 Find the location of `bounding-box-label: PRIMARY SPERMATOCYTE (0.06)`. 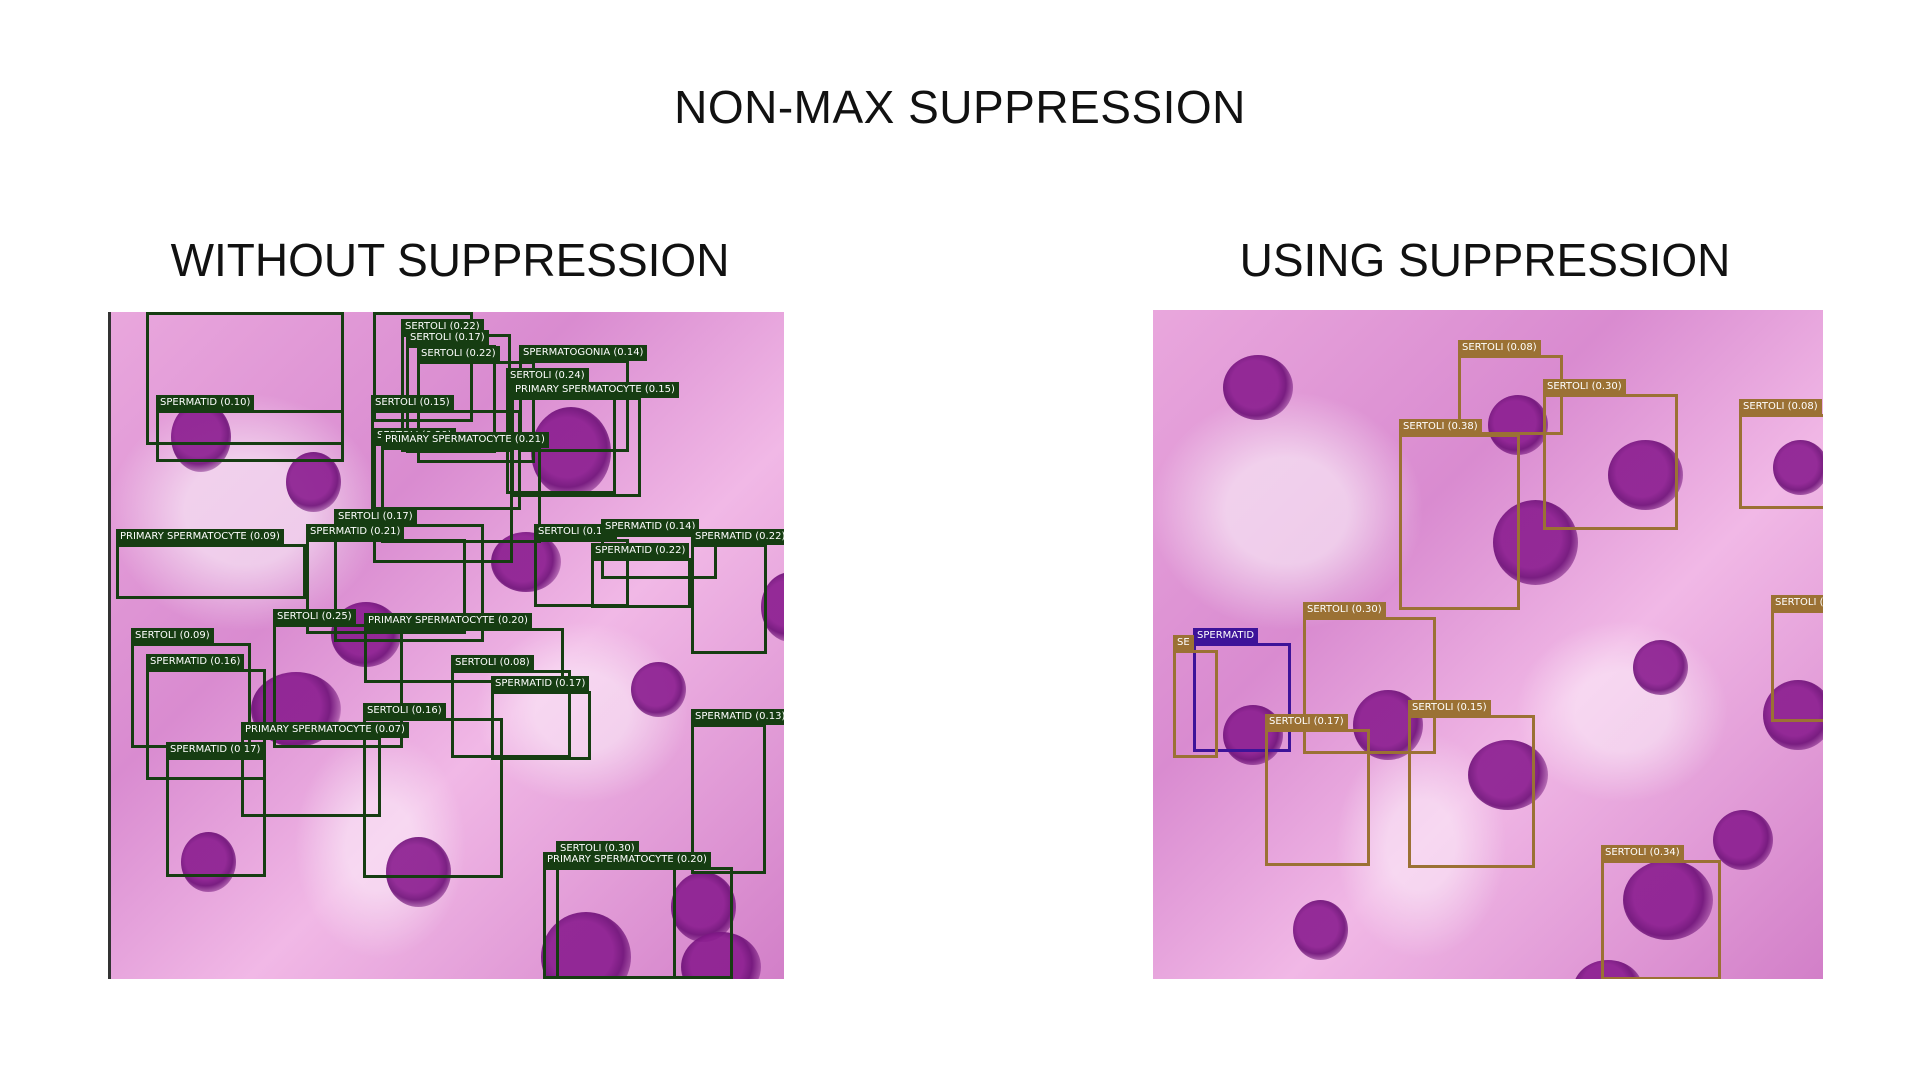

bounding-box-label: PRIMARY SPERMATOCYTE (0.06) is located at coordinates (230, 312).